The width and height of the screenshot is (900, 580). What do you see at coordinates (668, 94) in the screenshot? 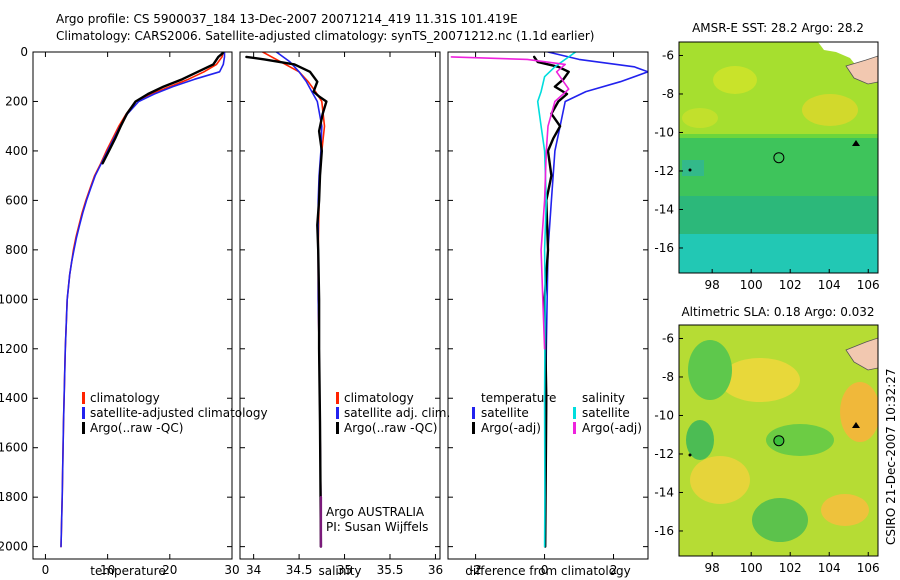
I see `sst-map-y-tick-label: -8` at bounding box center [668, 94].